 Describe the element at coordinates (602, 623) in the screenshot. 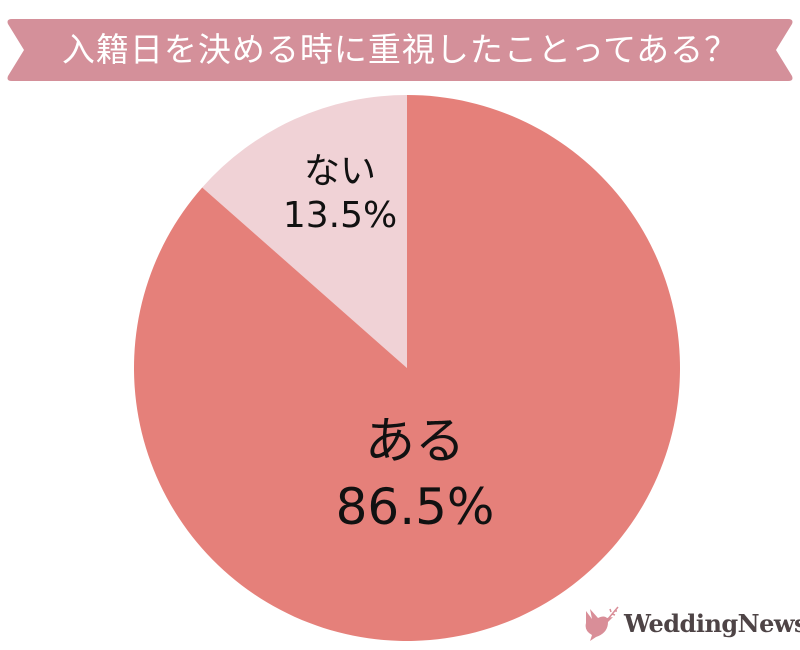

I see `dove-icon` at that location.